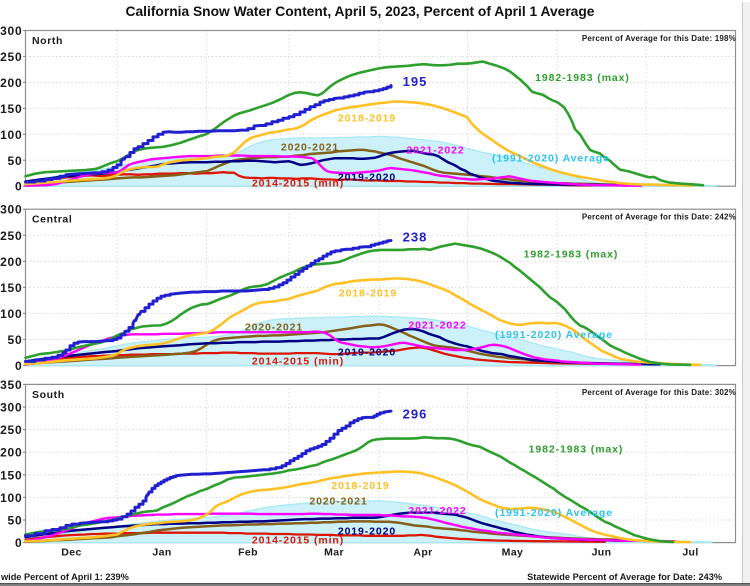 Image resolution: width=750 pixels, height=586 pixels. Describe the element at coordinates (248, 553) in the screenshot. I see `svg-text: Feb` at that location.